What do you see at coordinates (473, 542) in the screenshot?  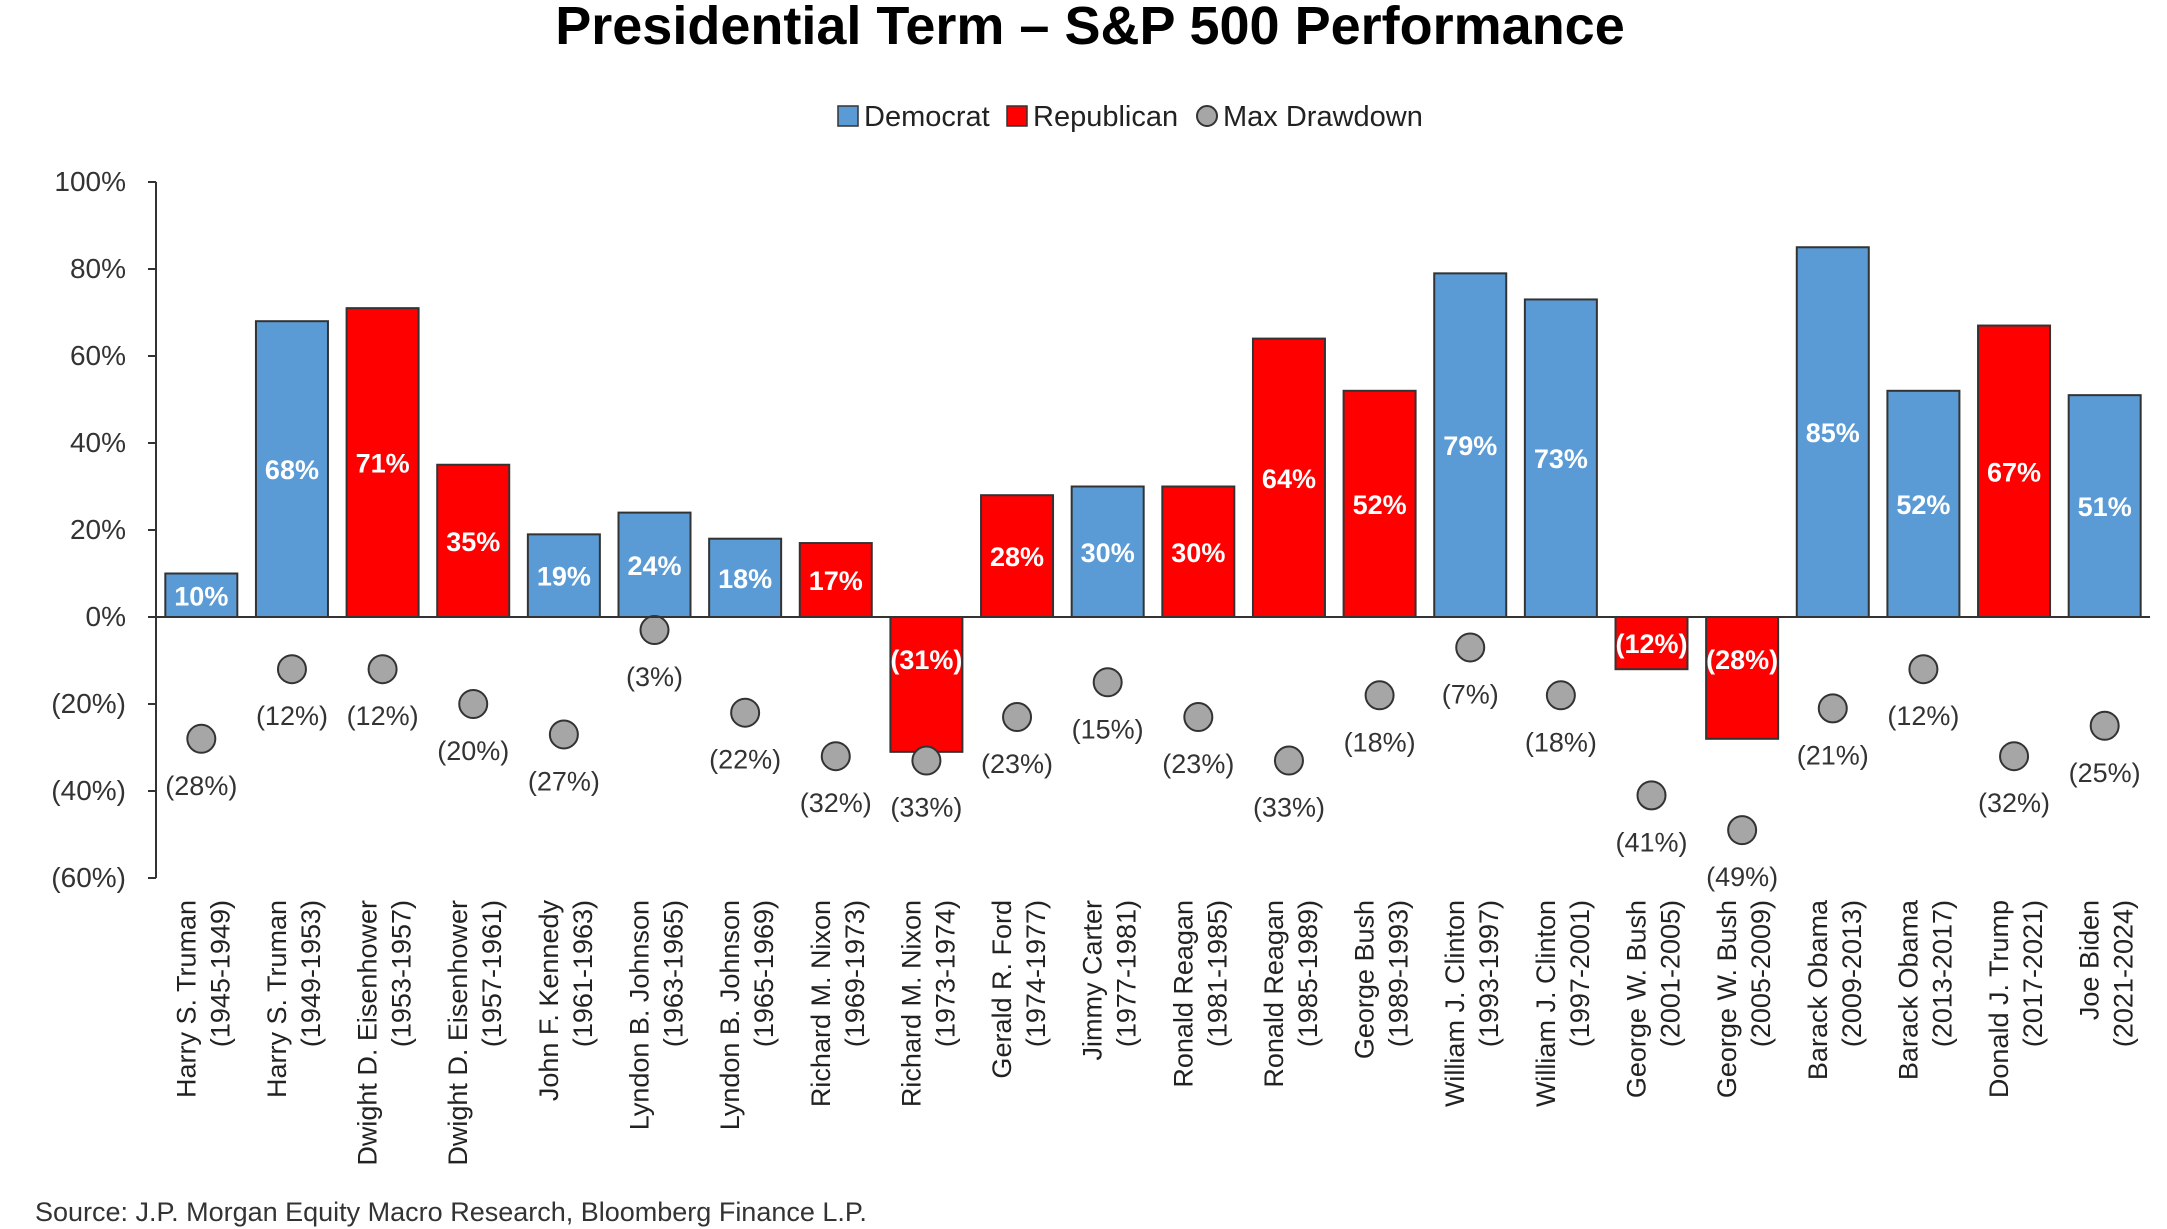 I see `bar-value-label: 35%` at bounding box center [473, 542].